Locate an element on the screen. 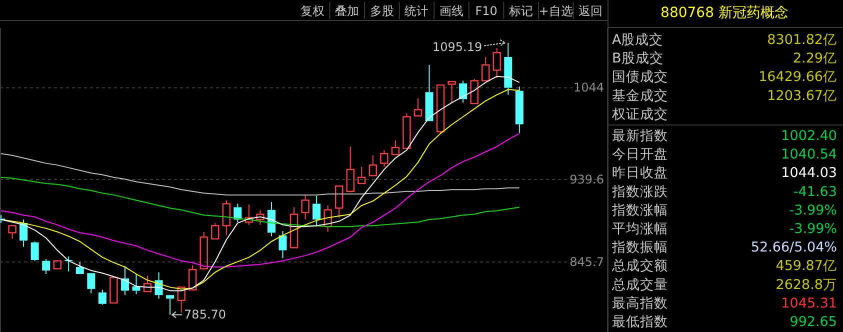  category-label: 指数涨跌 is located at coordinates (639, 192).